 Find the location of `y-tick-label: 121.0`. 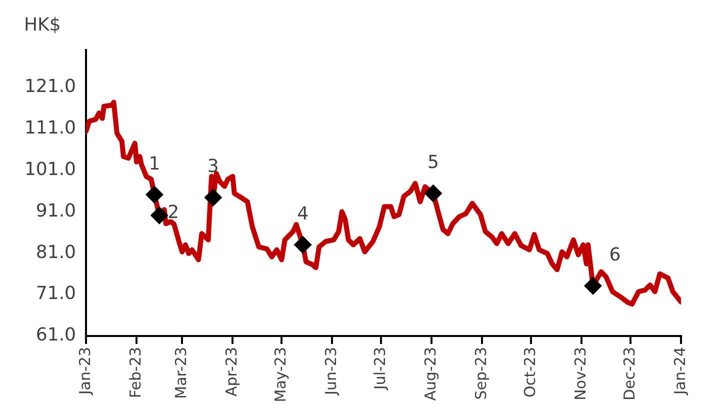

y-tick-label: 121.0 is located at coordinates (50, 86).